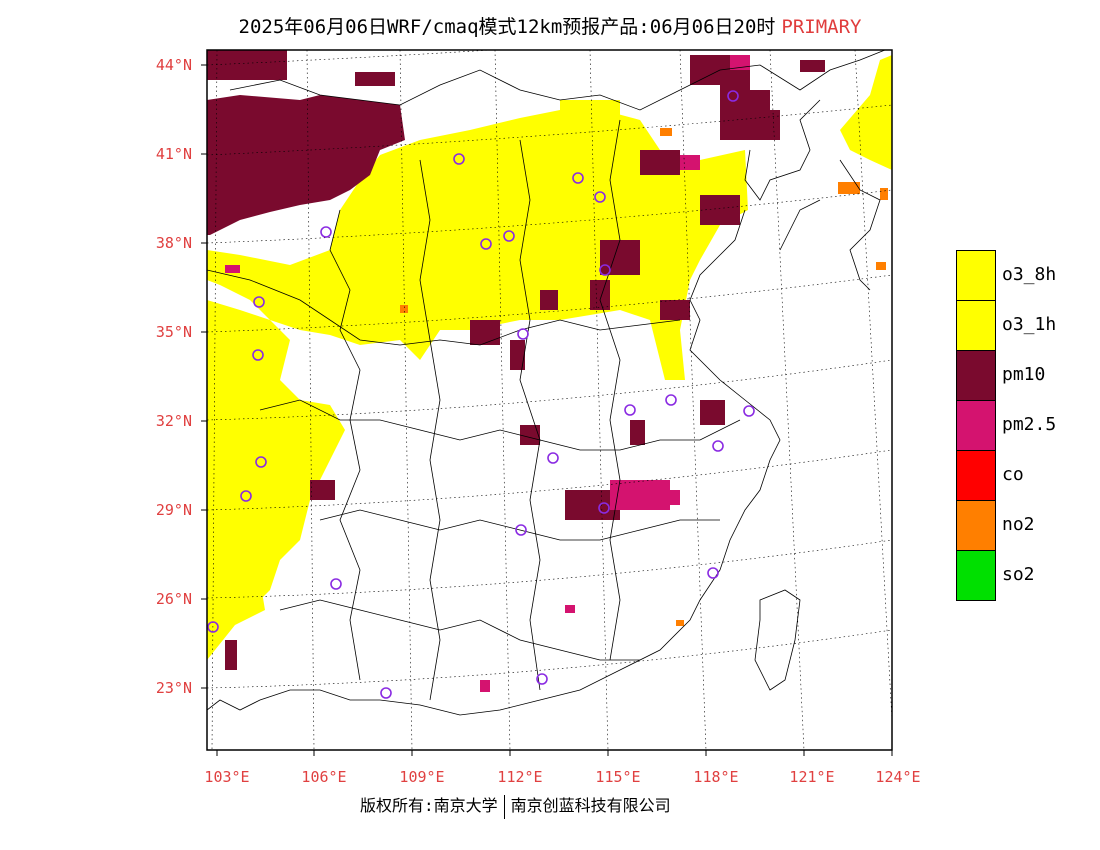 The height and width of the screenshot is (850, 1100). Describe the element at coordinates (507, 27) in the screenshot. I see `title-text: 2025年06月06日WRF/cmaq模式12km预报产品:06月06日20时` at that location.